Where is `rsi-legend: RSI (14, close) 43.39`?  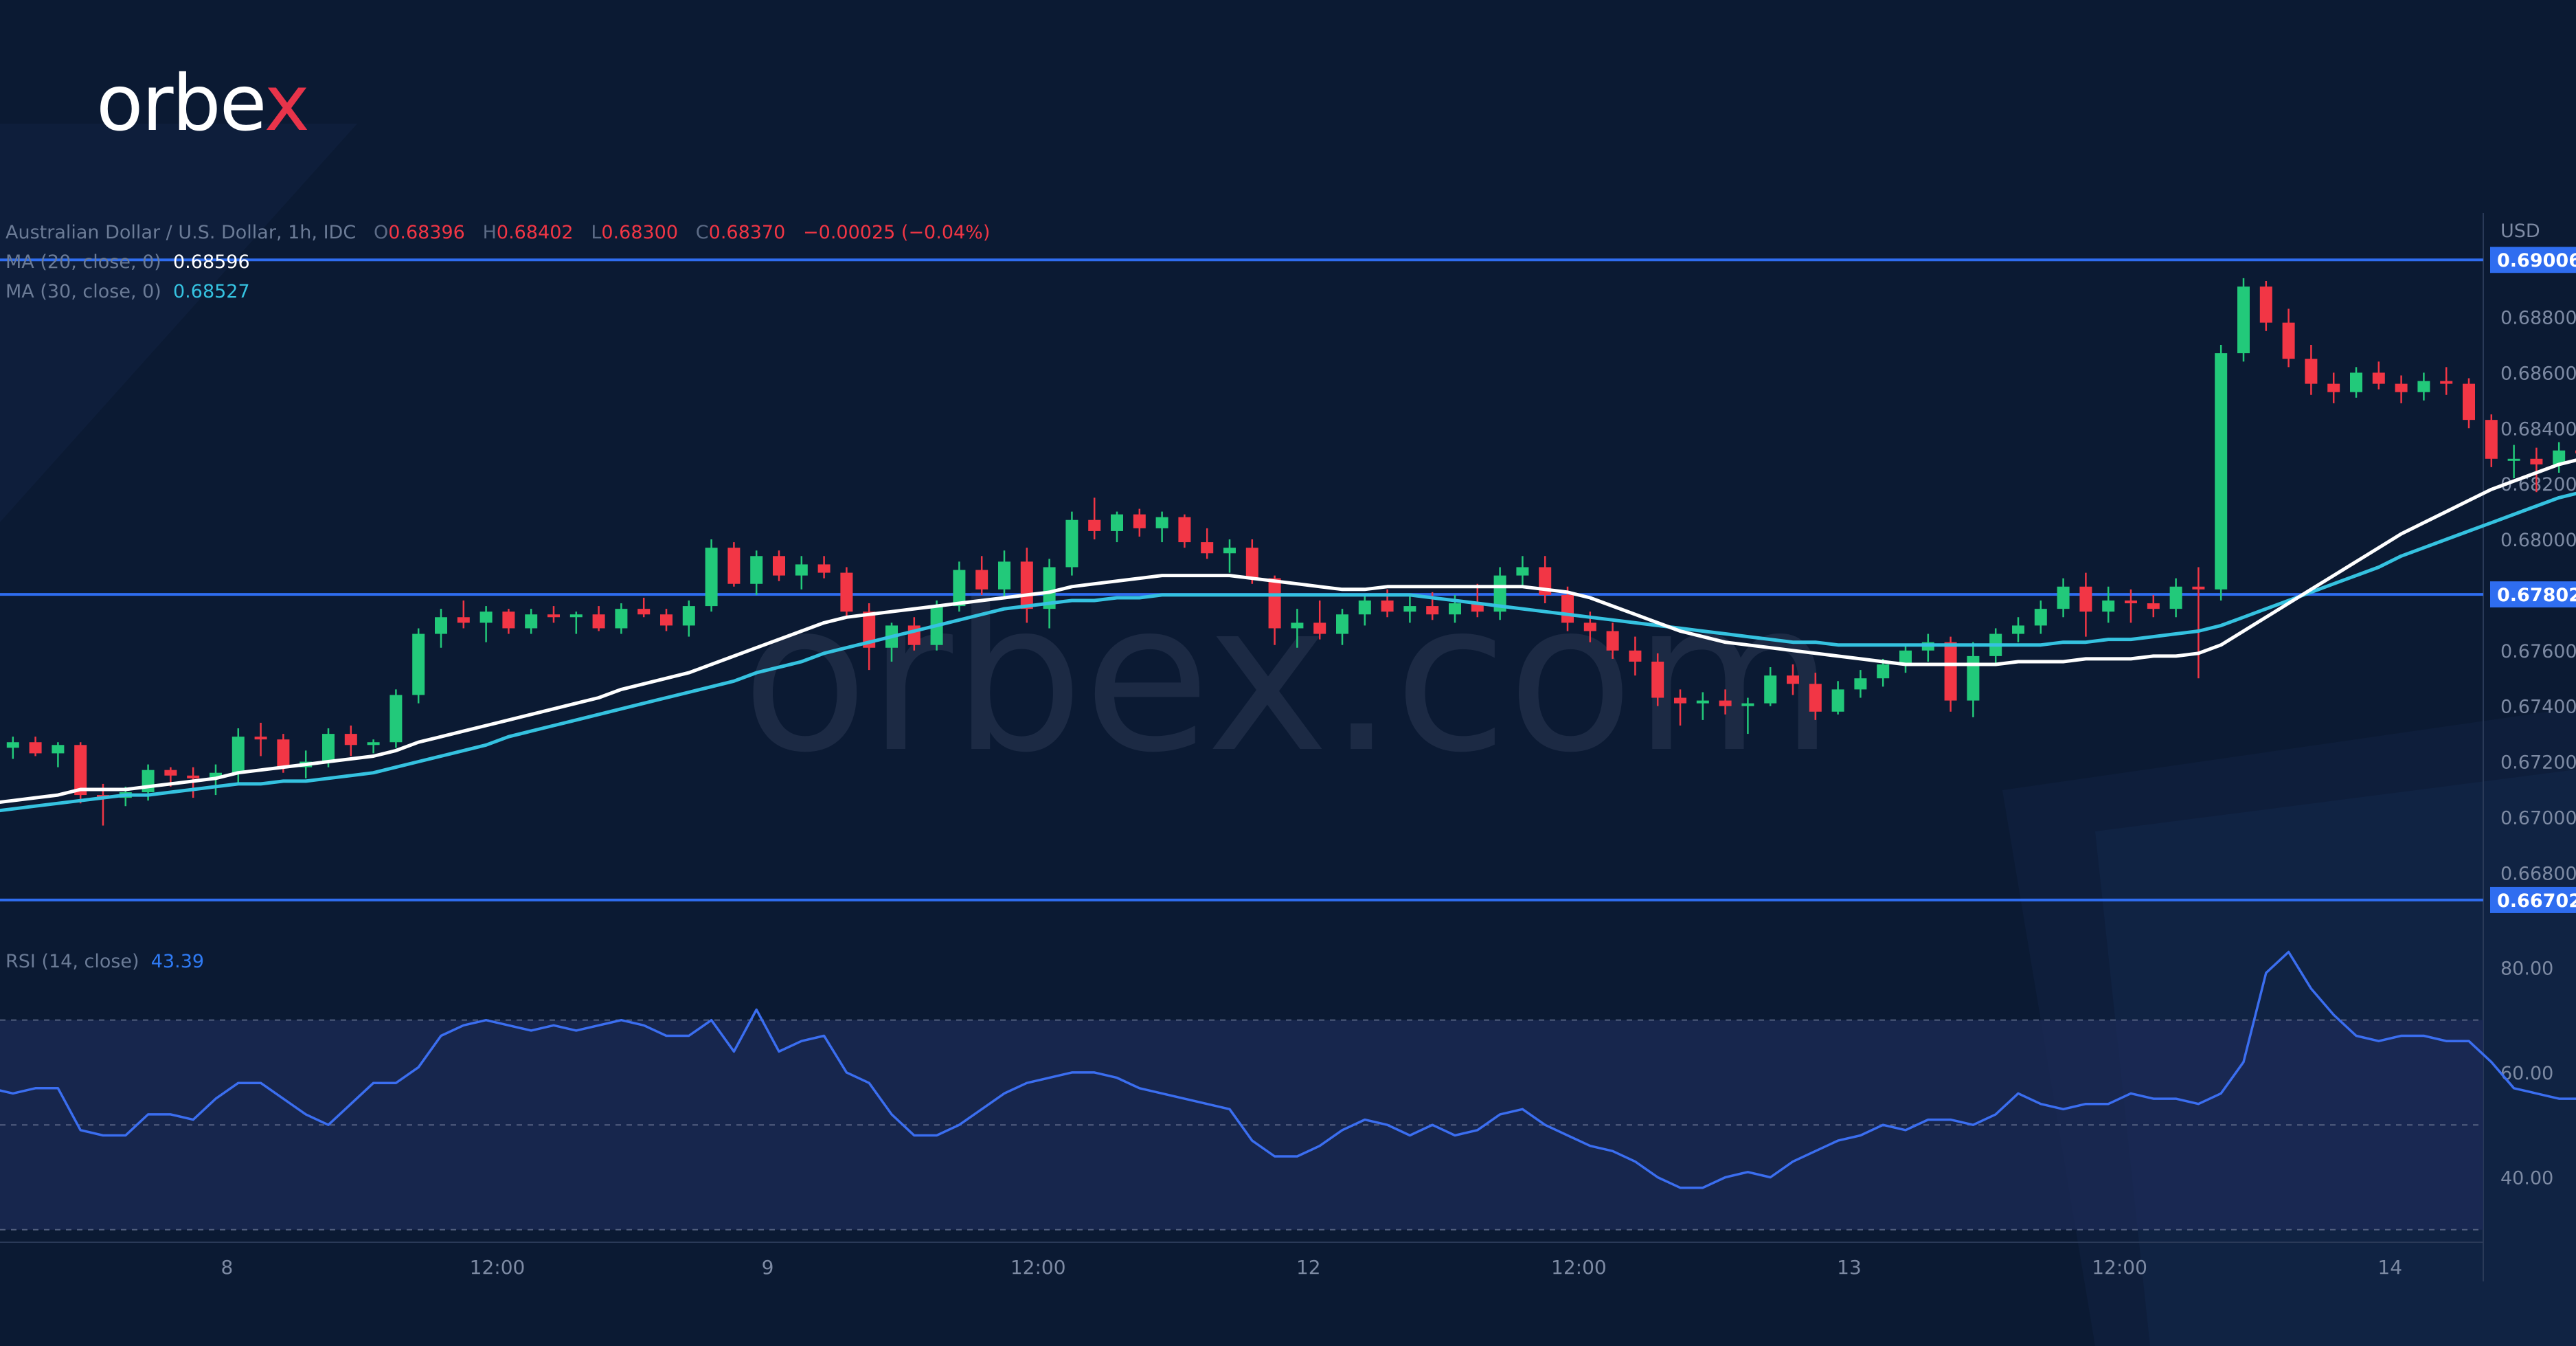
rsi-legend: RSI (14, close) 43.39 is located at coordinates (104, 961).